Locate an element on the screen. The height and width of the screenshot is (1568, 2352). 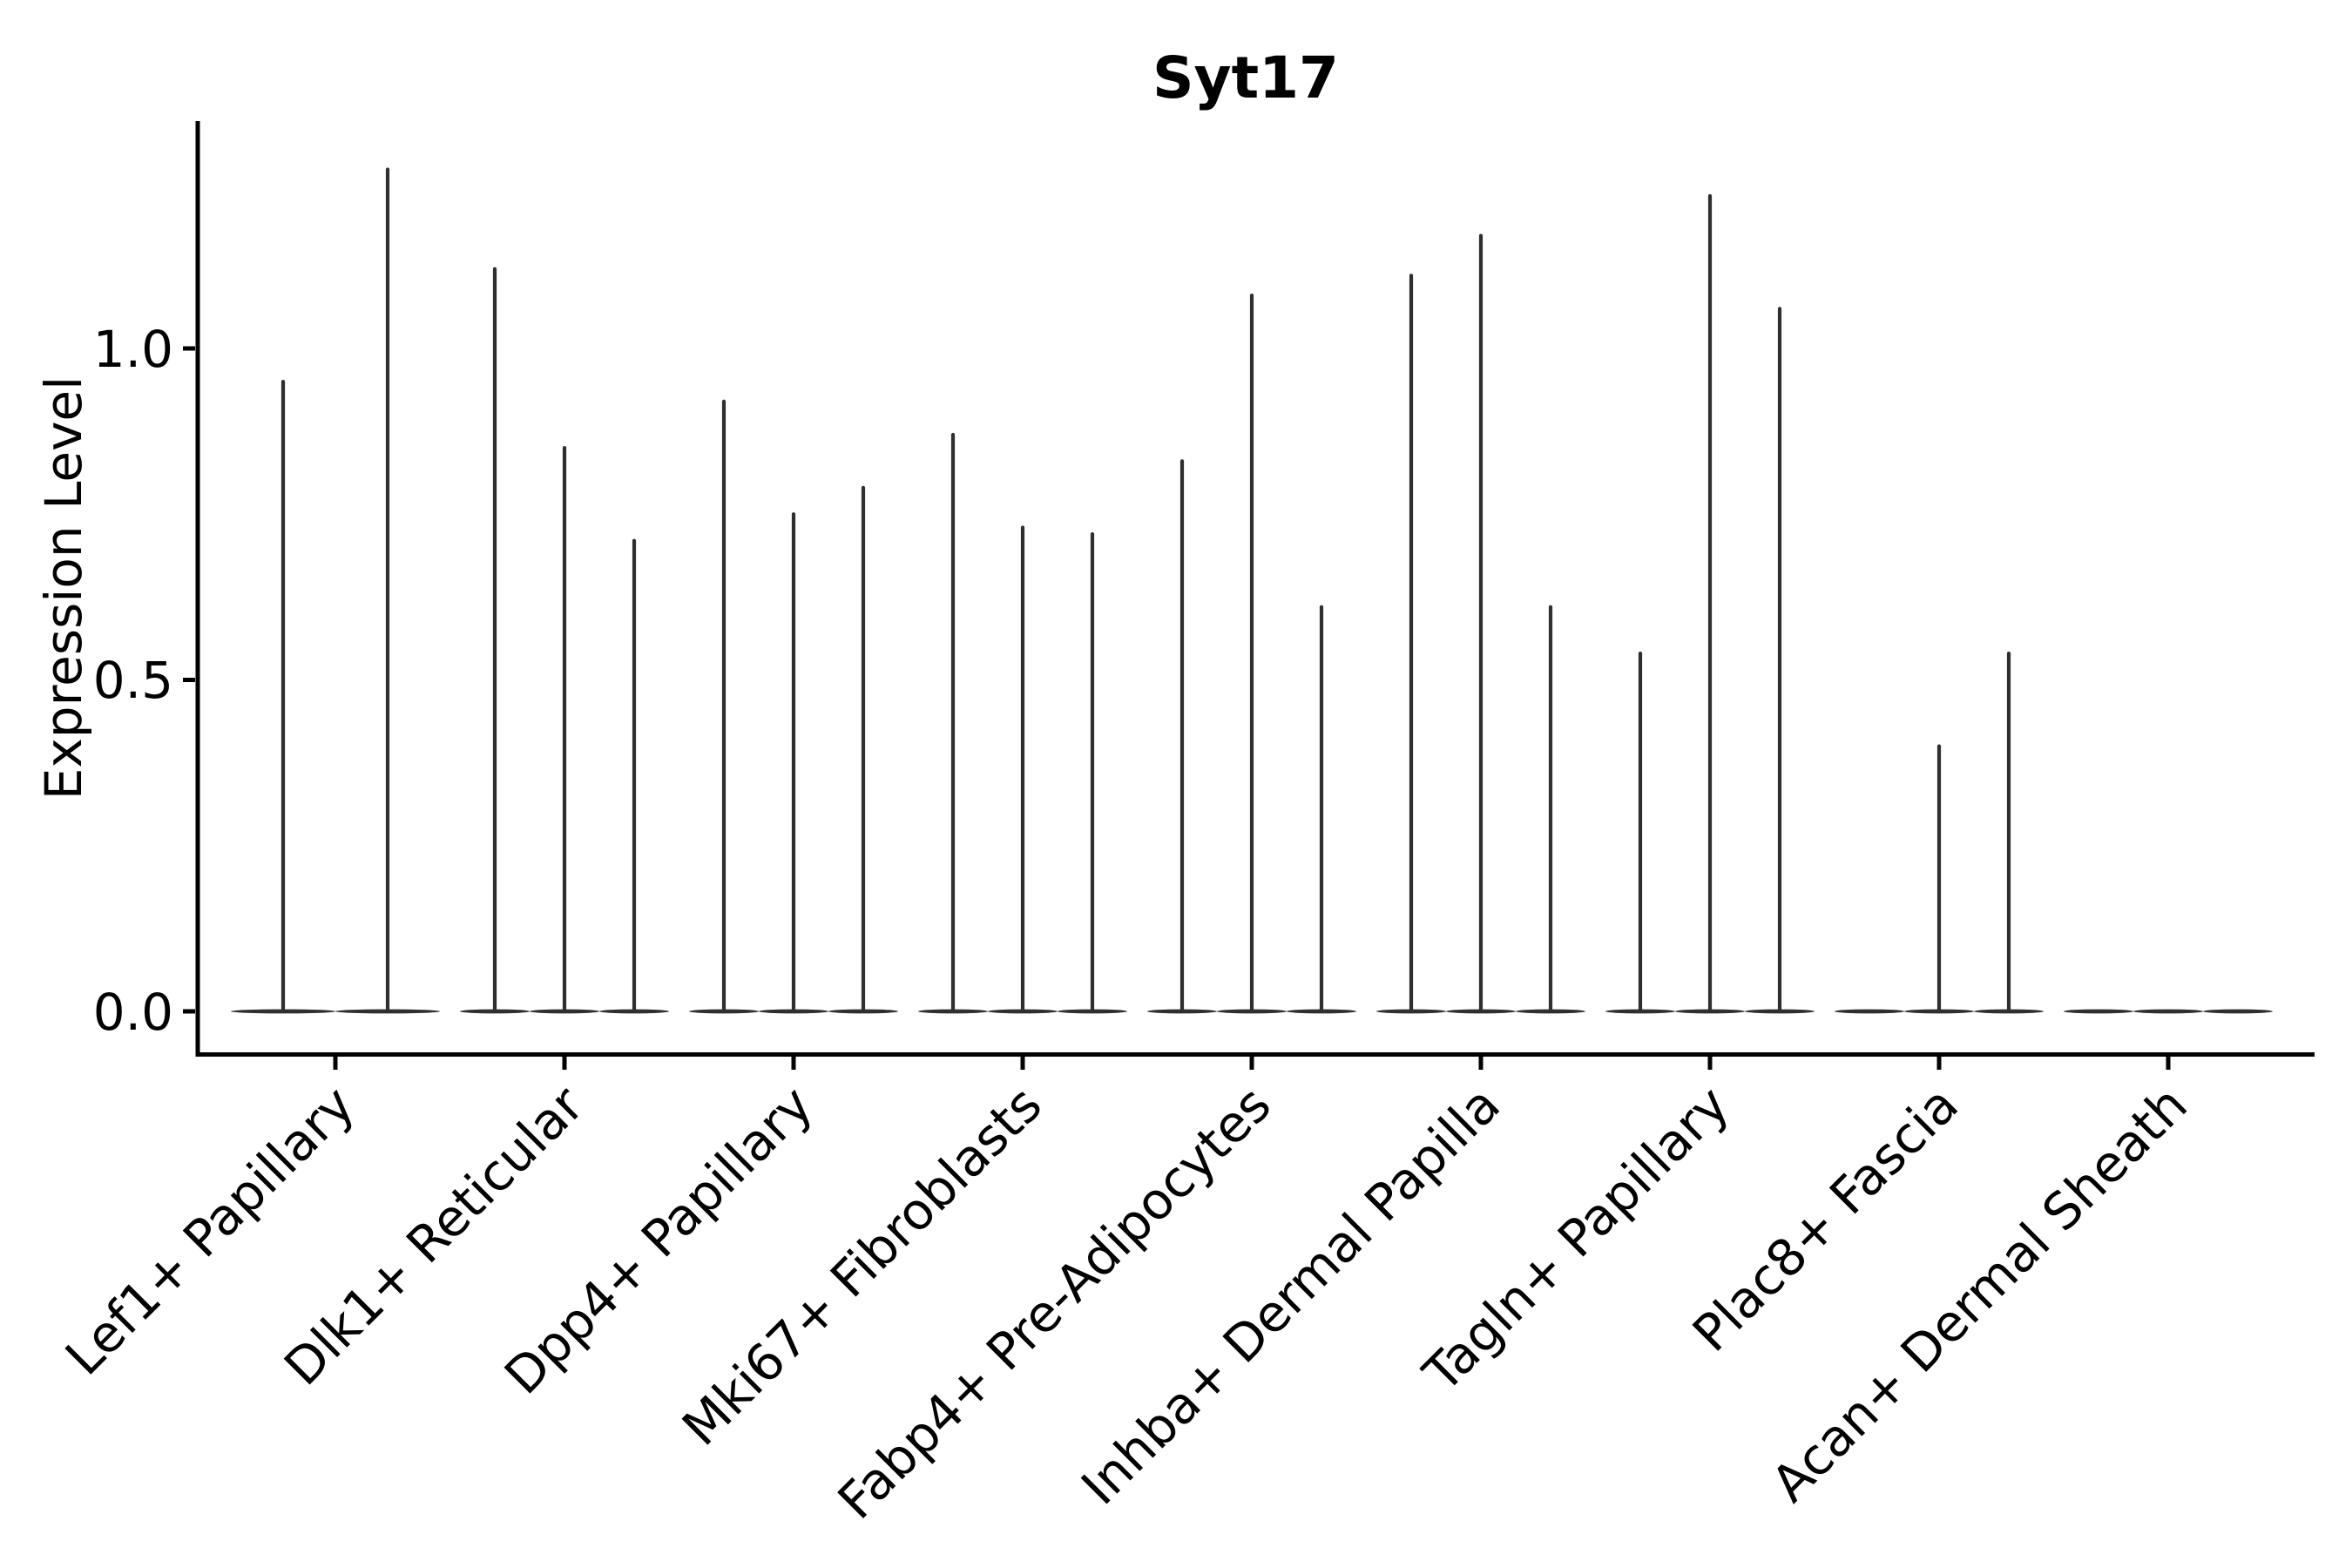
y-tick-label-0: 0.0 is located at coordinates (133, 1013).